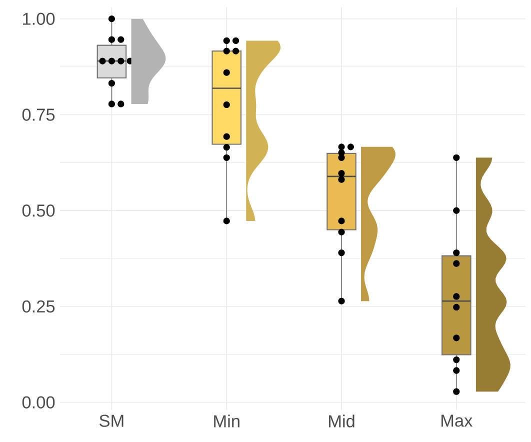 The height and width of the screenshot is (442, 531). Describe the element at coordinates (227, 421) in the screenshot. I see `x-tick-label: Min` at that location.